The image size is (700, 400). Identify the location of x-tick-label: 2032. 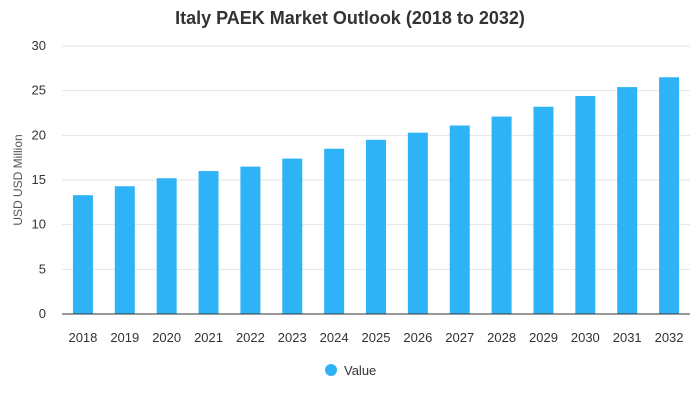
(669, 337).